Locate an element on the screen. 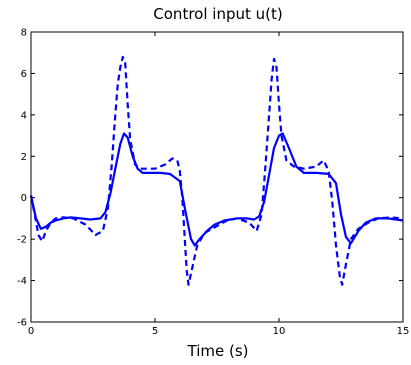  y-tick-label: 0 is located at coordinates (24, 198).